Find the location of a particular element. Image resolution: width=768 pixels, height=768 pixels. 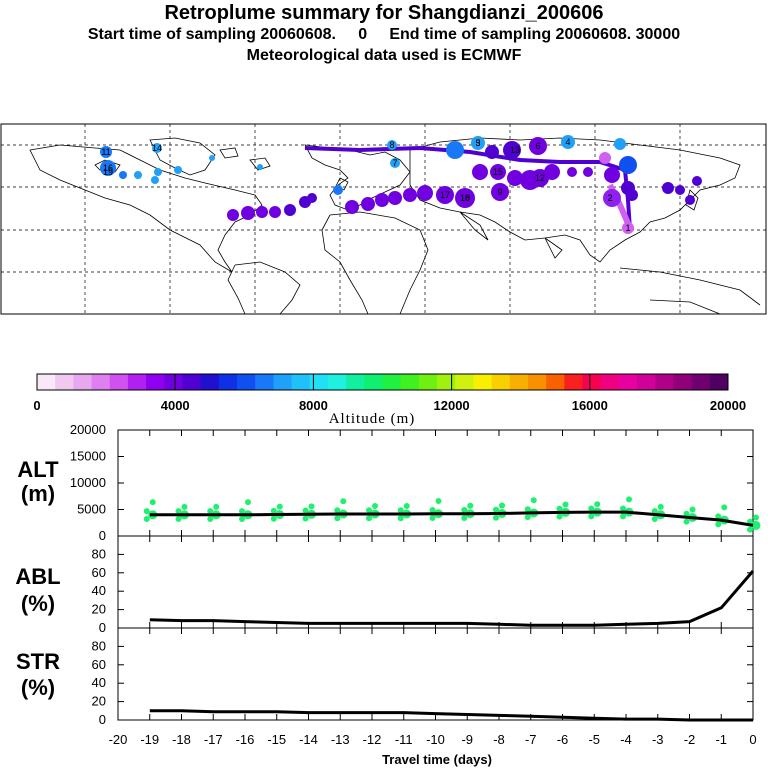

x-axis-label: Travel time (days) is located at coordinates (437, 759).